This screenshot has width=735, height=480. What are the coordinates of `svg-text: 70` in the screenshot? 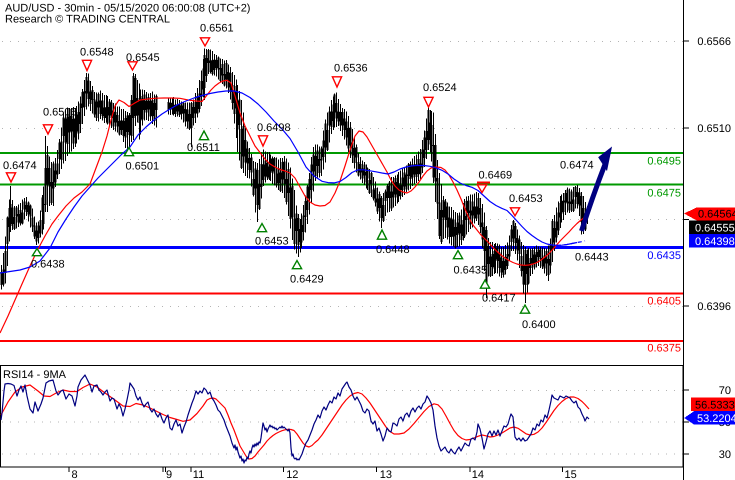 It's located at (725, 391).